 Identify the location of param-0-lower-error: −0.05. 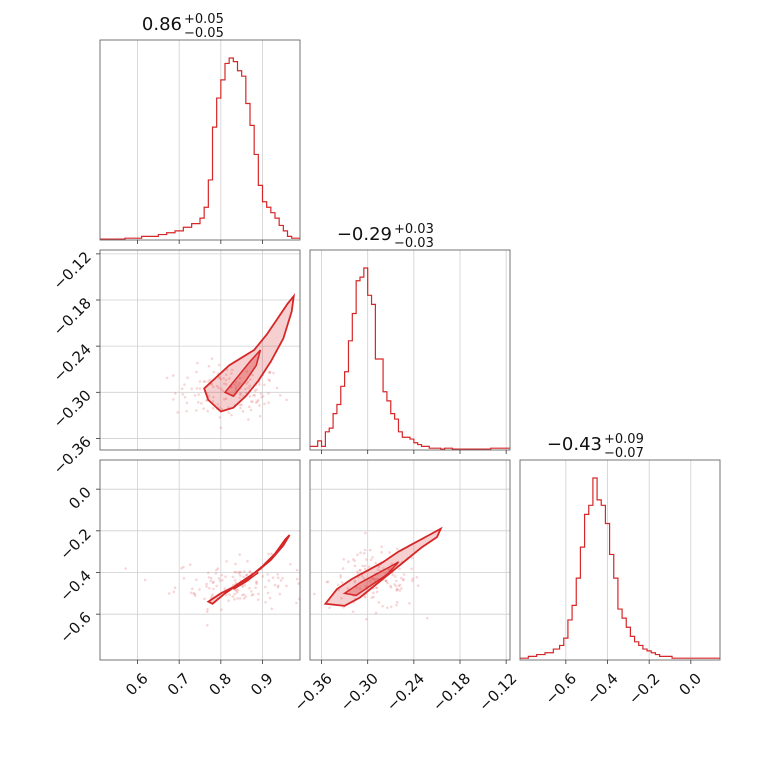
(204, 33).